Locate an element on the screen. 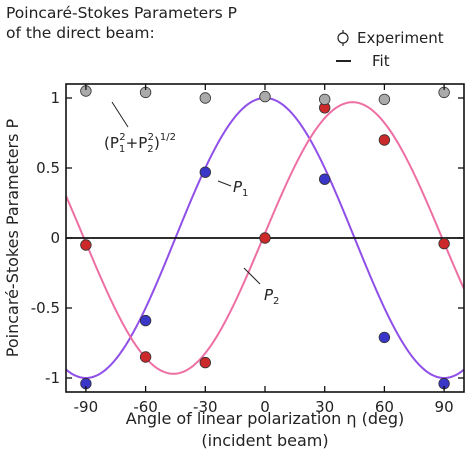  annotation-p1-leader is located at coordinates (224, 183).